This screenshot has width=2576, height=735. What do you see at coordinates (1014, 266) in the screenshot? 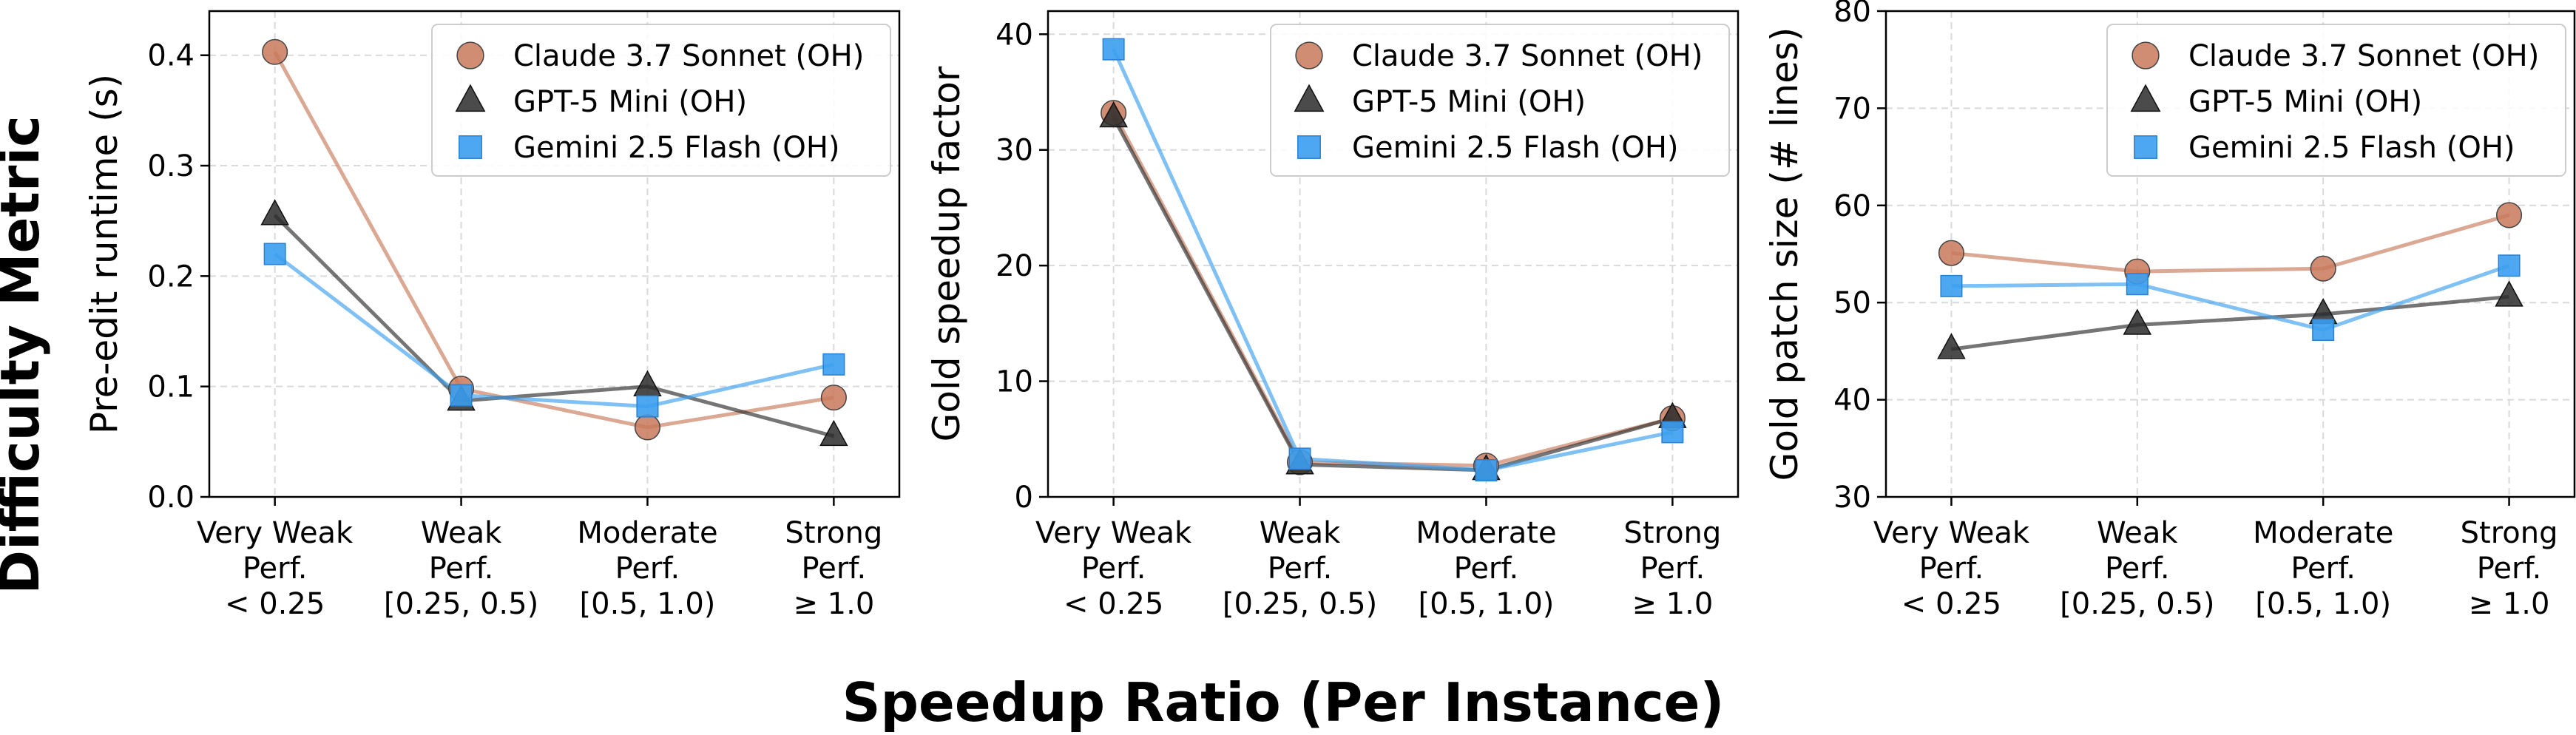
I see `y-tick-label: 20` at bounding box center [1014, 266].